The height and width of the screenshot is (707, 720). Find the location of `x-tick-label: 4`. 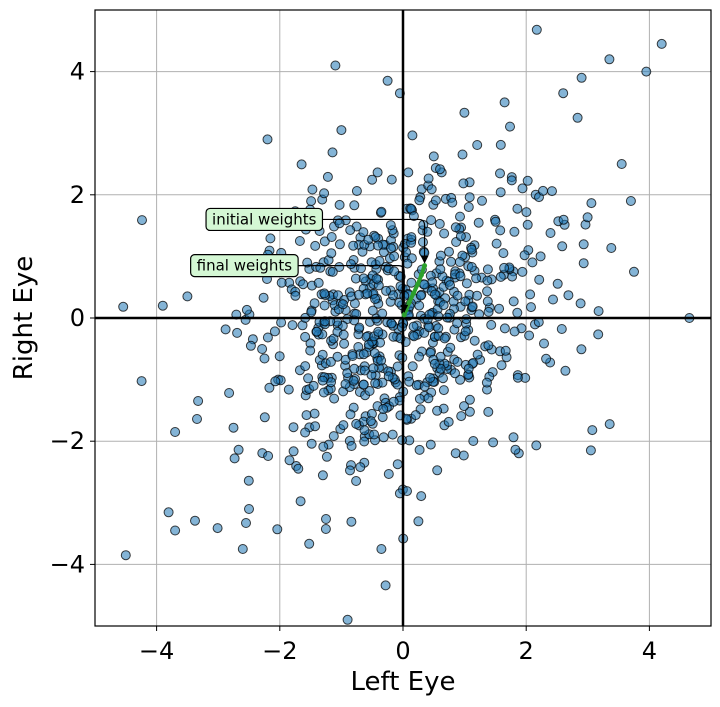

x-tick-label: 4 is located at coordinates (649, 651).